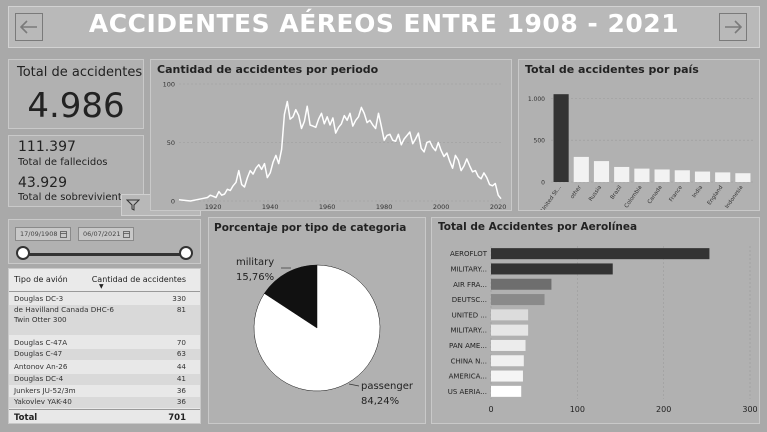 The height and width of the screenshot is (432, 767). What do you see at coordinates (577, 409) in the screenshot?
I see `x-tick-label: 100` at bounding box center [577, 409].